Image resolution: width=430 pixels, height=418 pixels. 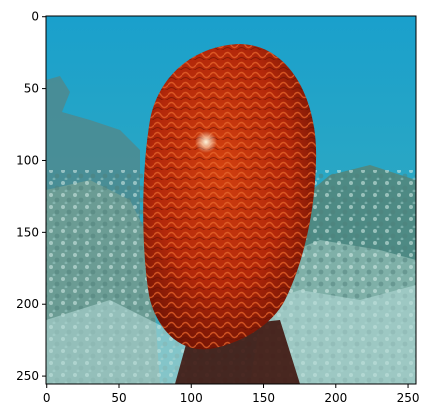 What do you see at coordinates (27, 232) in the screenshot?
I see `y-tick-label: 150` at bounding box center [27, 232].